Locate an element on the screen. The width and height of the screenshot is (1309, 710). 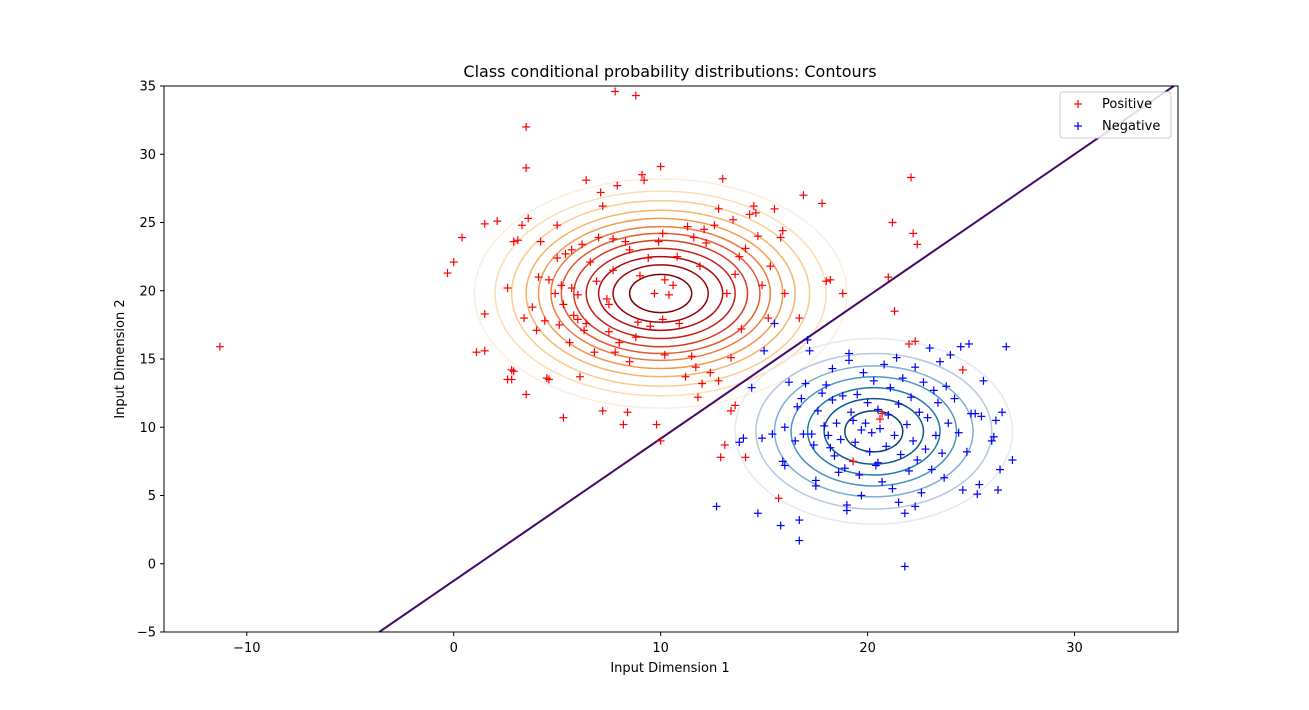
y-tick-label: 15 is located at coordinates (147, 360).